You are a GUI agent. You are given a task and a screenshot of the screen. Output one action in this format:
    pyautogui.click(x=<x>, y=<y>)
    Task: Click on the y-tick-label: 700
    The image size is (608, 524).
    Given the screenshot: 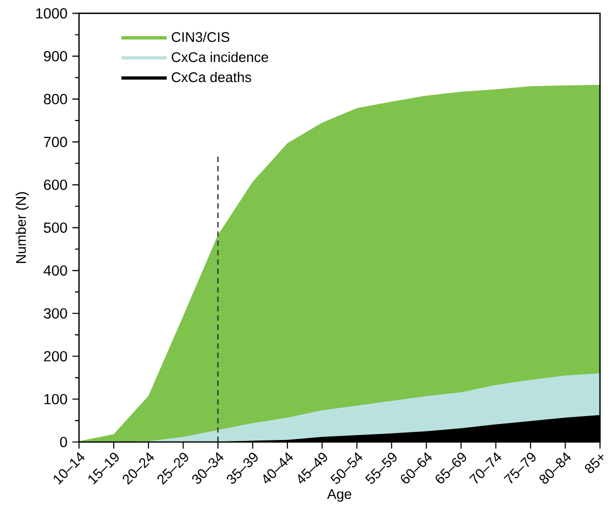 What is the action you would take?
    pyautogui.click(x=56, y=142)
    